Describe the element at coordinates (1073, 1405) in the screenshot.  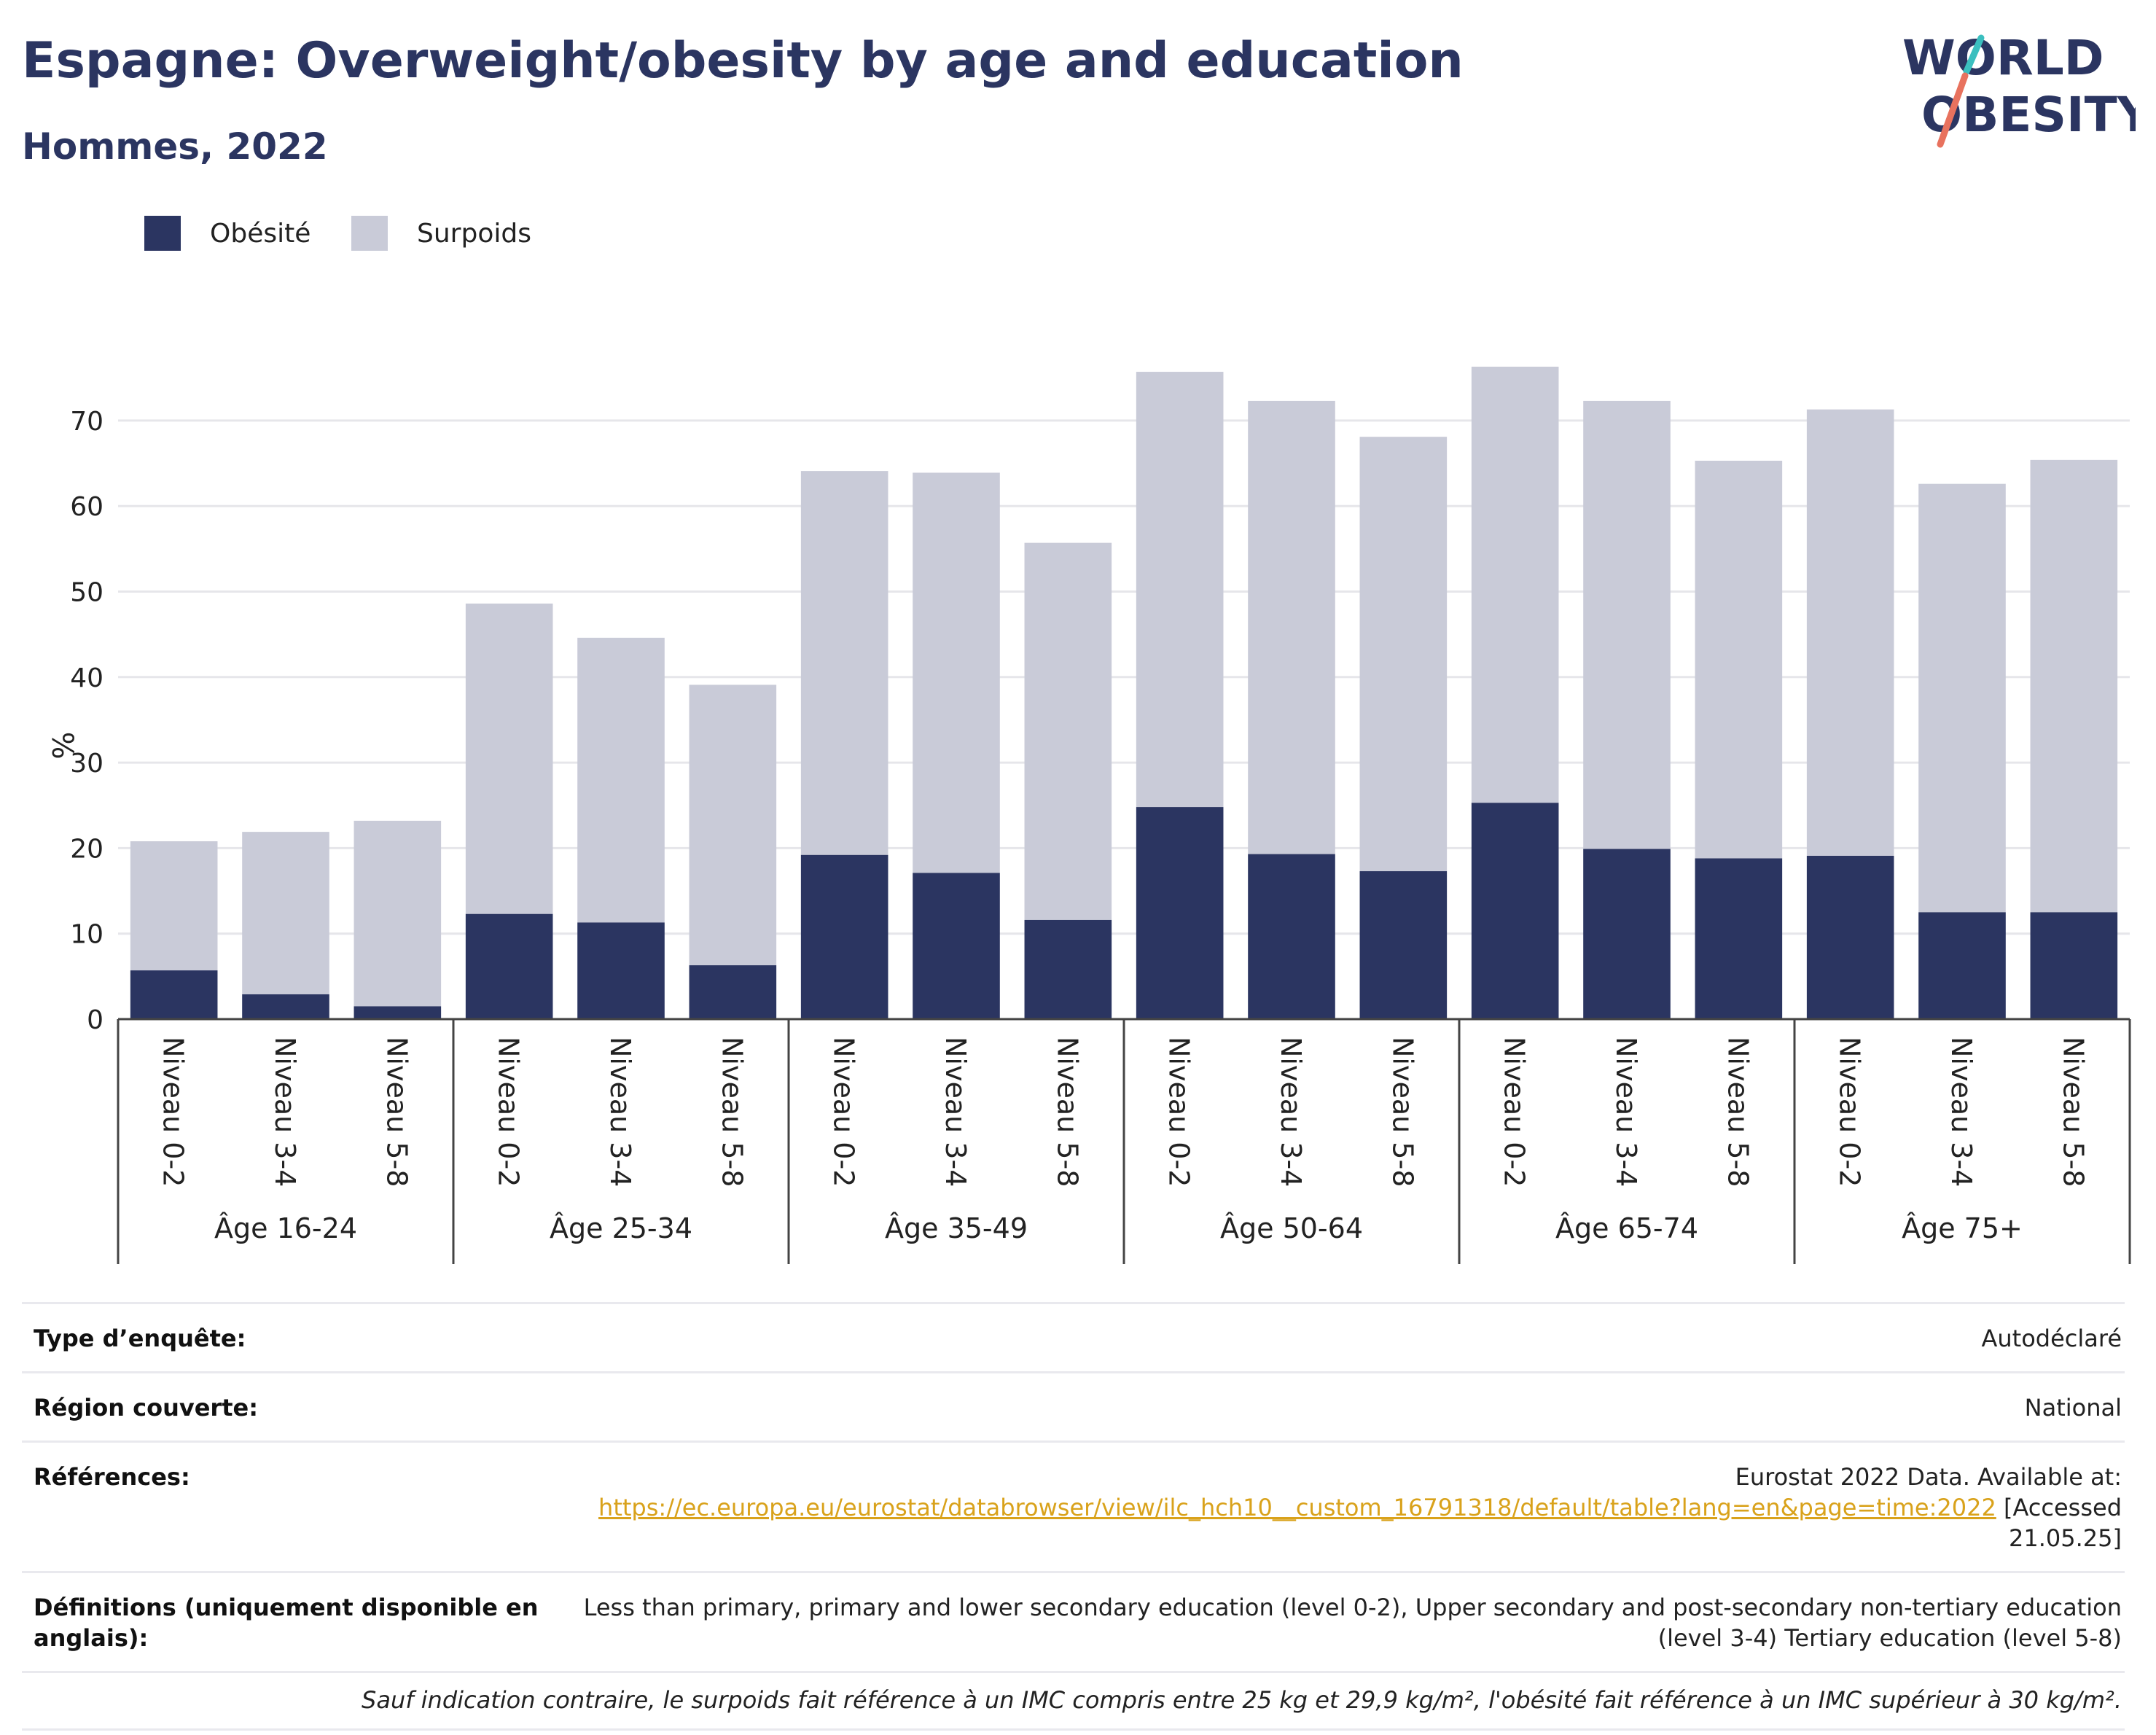
I see `info-row-region: Région couverte: National` at that location.